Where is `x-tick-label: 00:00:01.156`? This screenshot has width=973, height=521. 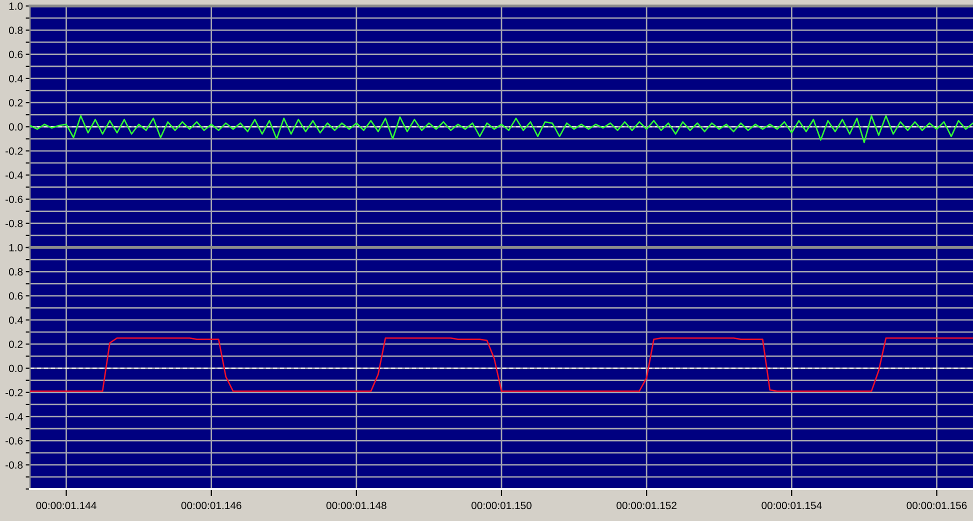
x-tick-label: 00:00:01.156 is located at coordinates (936, 506).